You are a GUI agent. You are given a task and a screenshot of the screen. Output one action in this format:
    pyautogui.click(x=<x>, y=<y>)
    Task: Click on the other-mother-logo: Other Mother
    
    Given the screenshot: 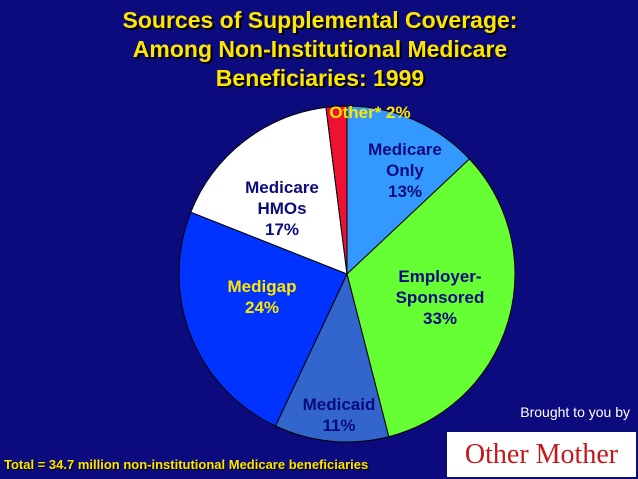 What is the action you would take?
    pyautogui.click(x=541, y=454)
    